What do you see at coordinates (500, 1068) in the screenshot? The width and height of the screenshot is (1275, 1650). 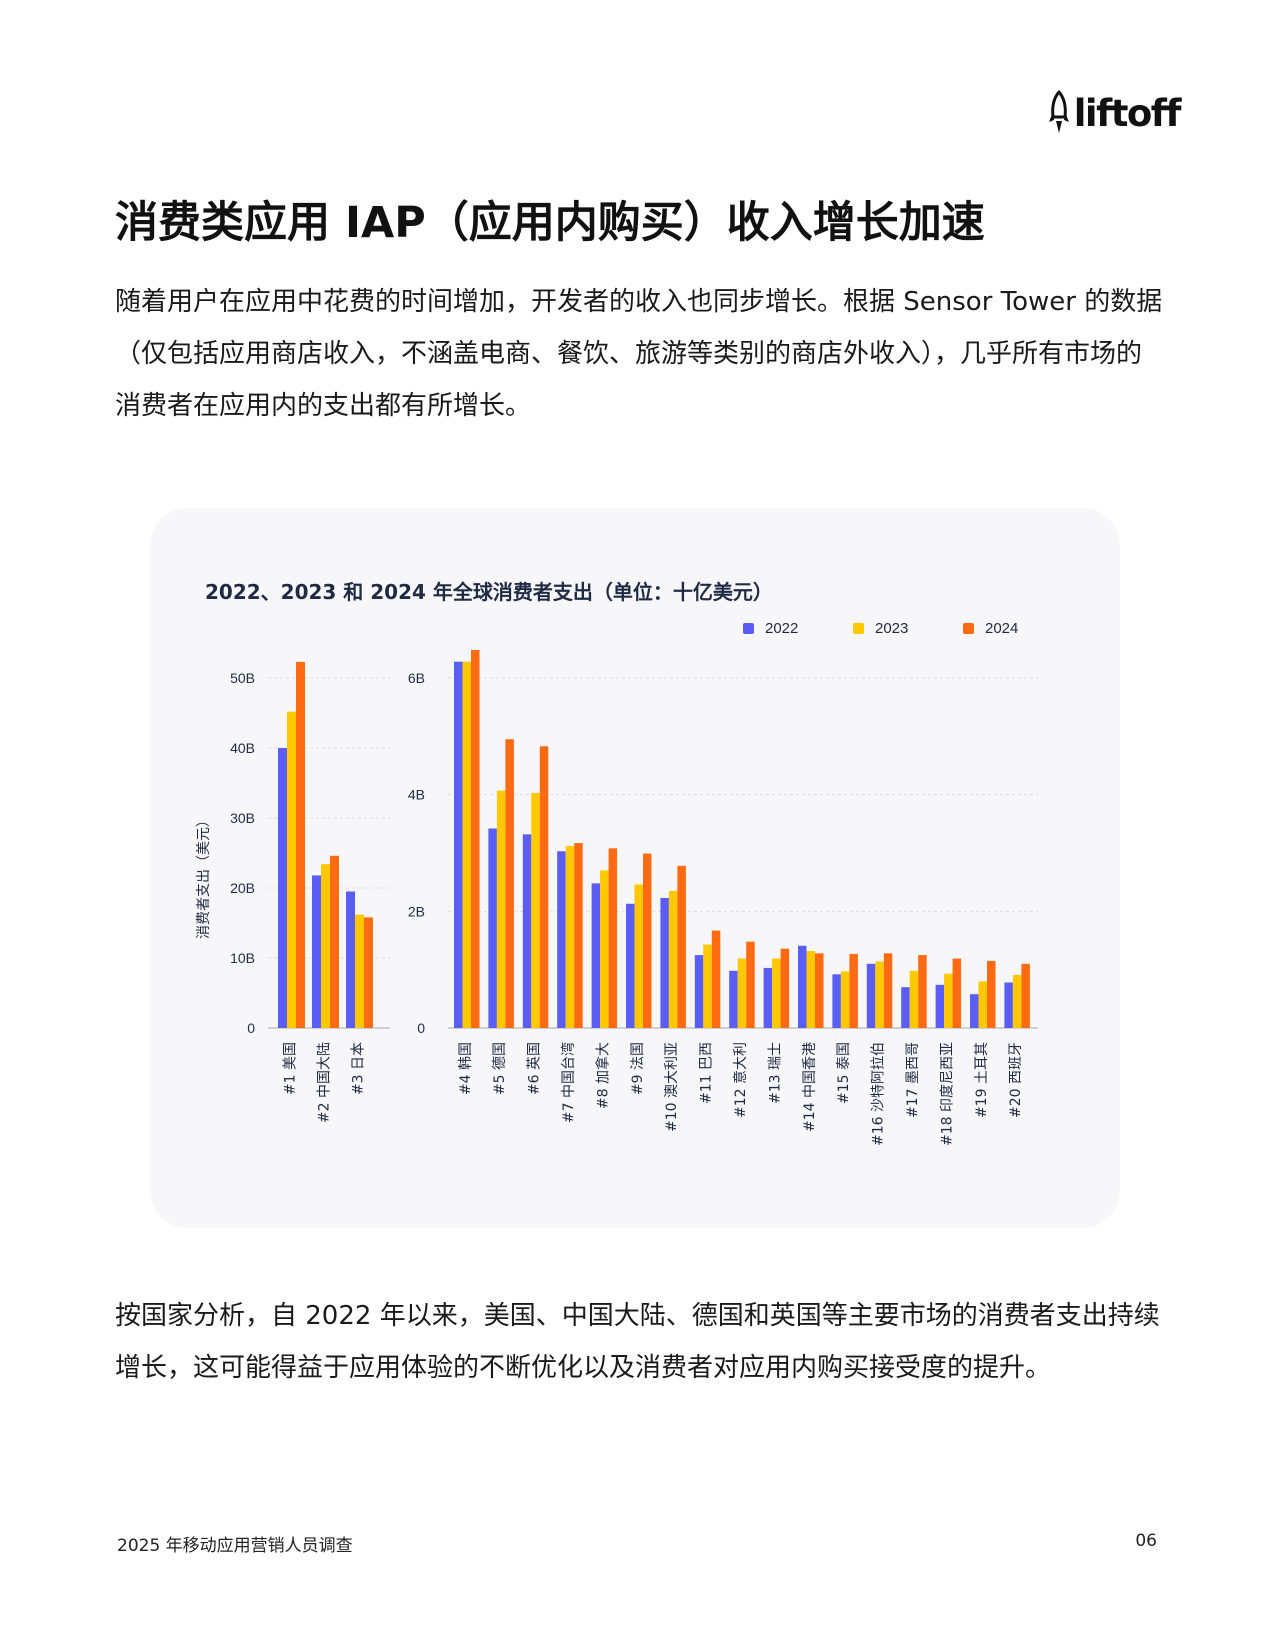 I see `x-category-label: #5 德国` at bounding box center [500, 1068].